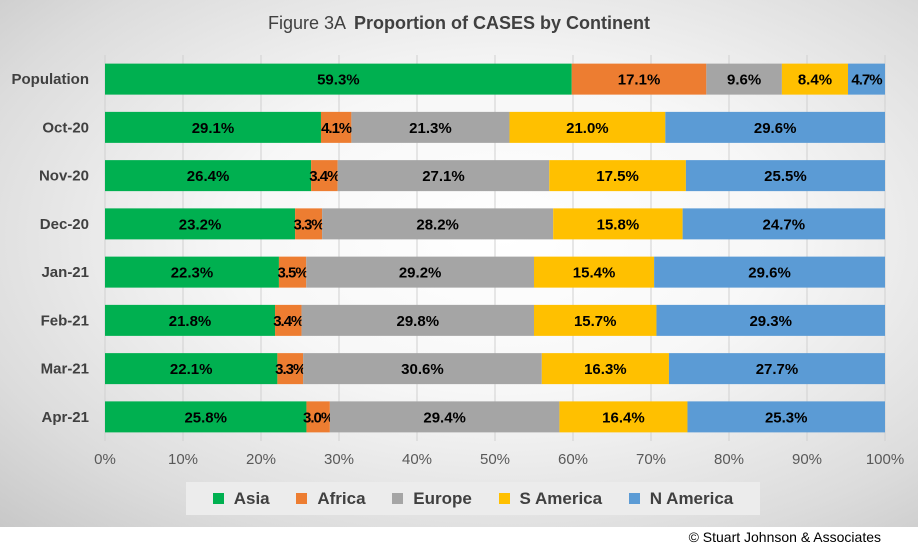 This screenshot has width=918, height=547. Describe the element at coordinates (251, 498) in the screenshot. I see `legend-label: Asia` at that location.